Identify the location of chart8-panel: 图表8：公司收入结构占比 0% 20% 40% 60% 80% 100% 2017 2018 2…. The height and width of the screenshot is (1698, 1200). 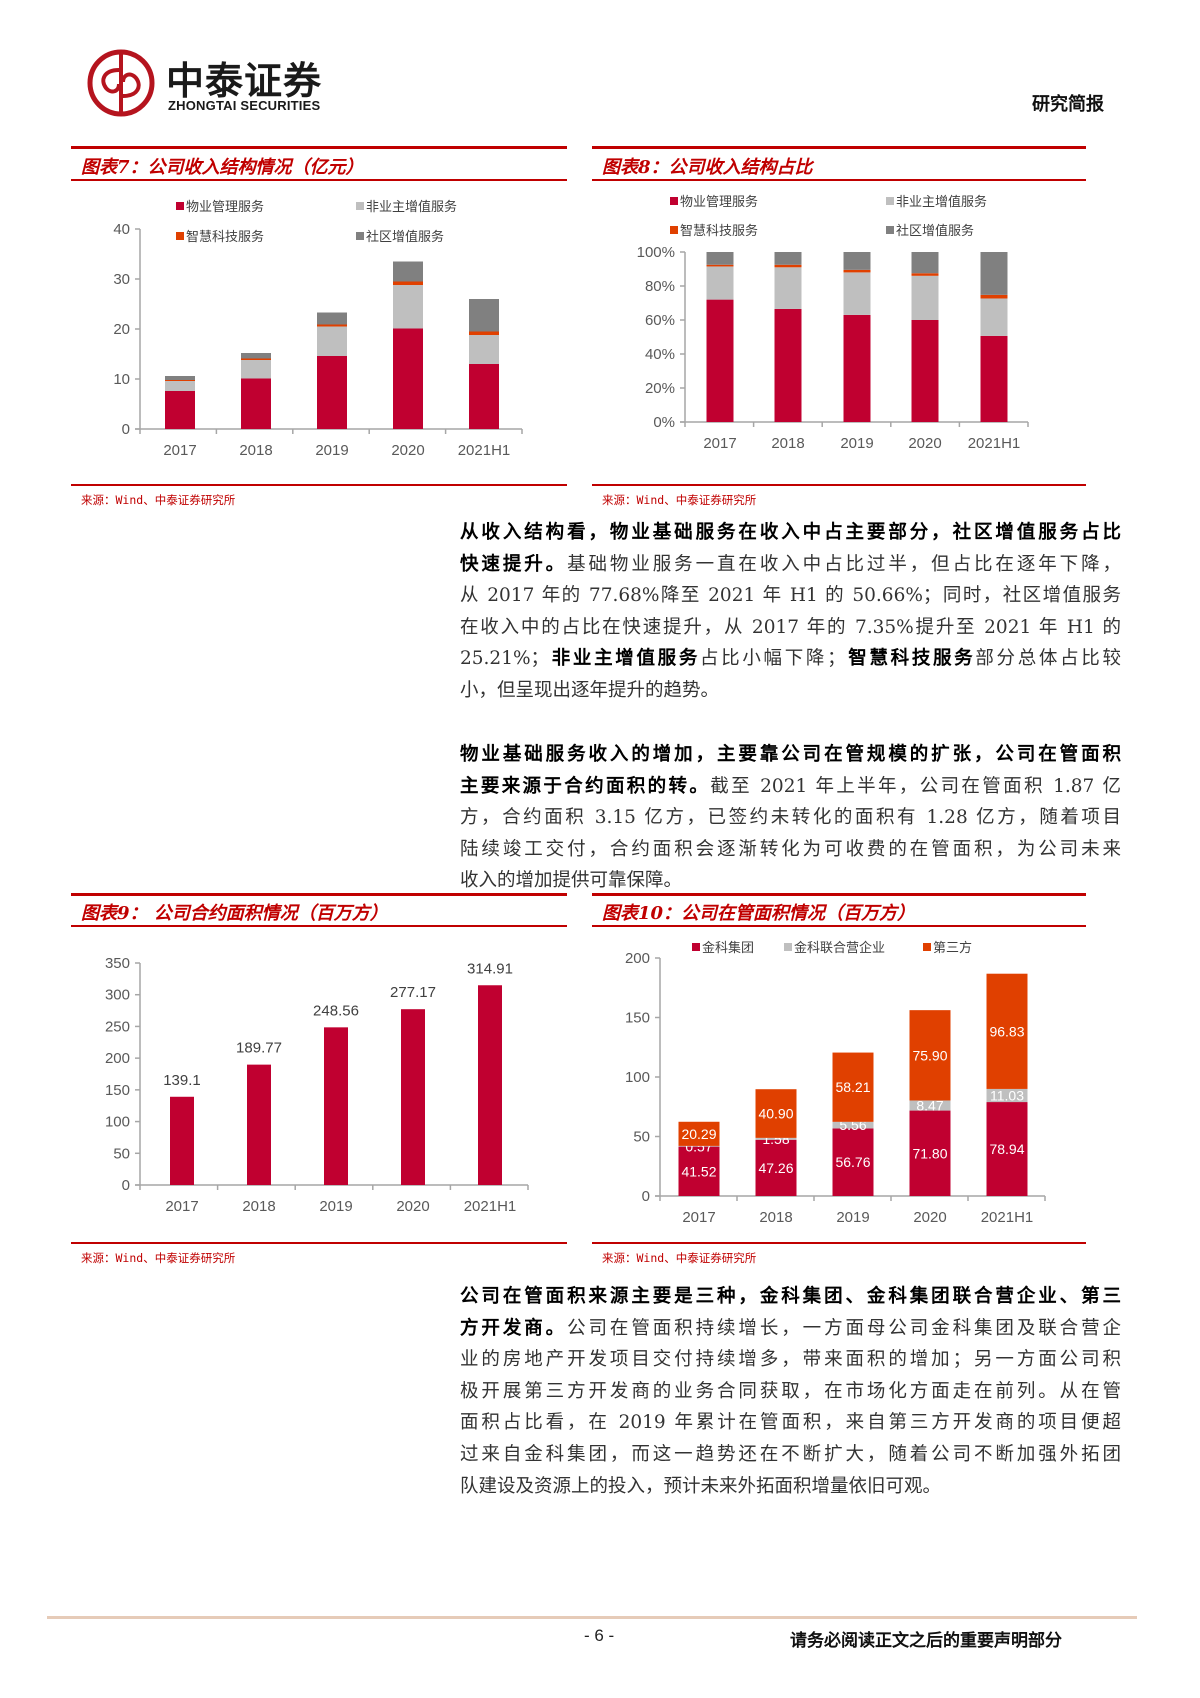
(839, 331).